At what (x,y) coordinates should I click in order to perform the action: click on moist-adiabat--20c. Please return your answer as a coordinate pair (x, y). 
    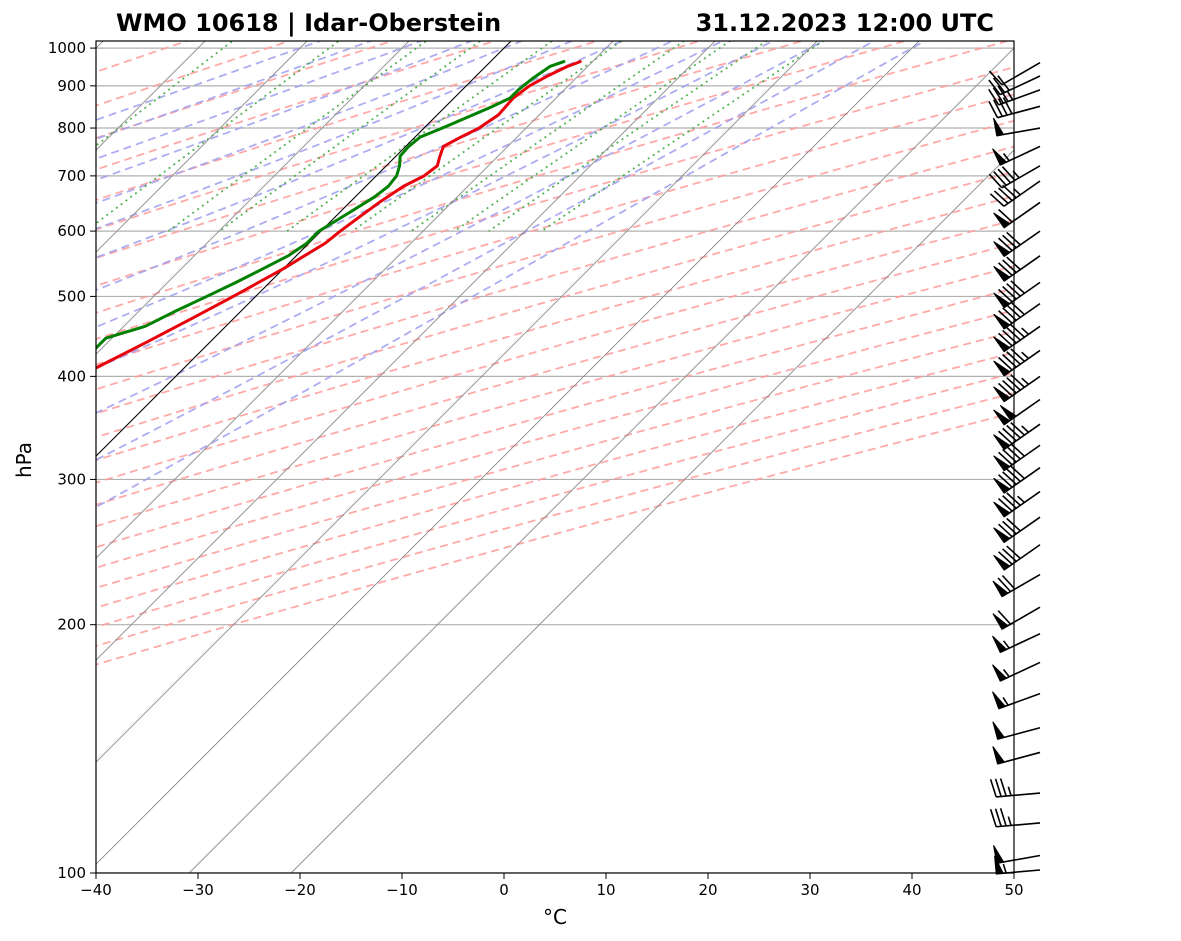
    Looking at the image, I should click on (209, 81).